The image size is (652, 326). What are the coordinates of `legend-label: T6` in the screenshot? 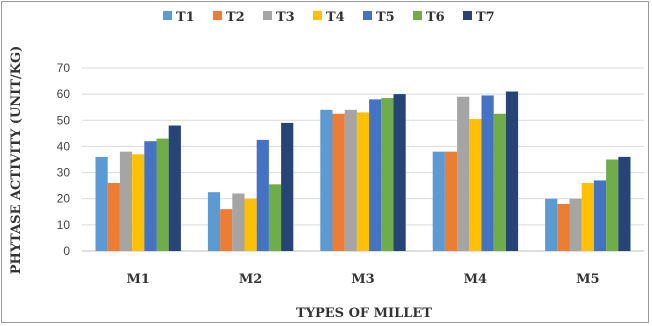 It's located at (435, 17).